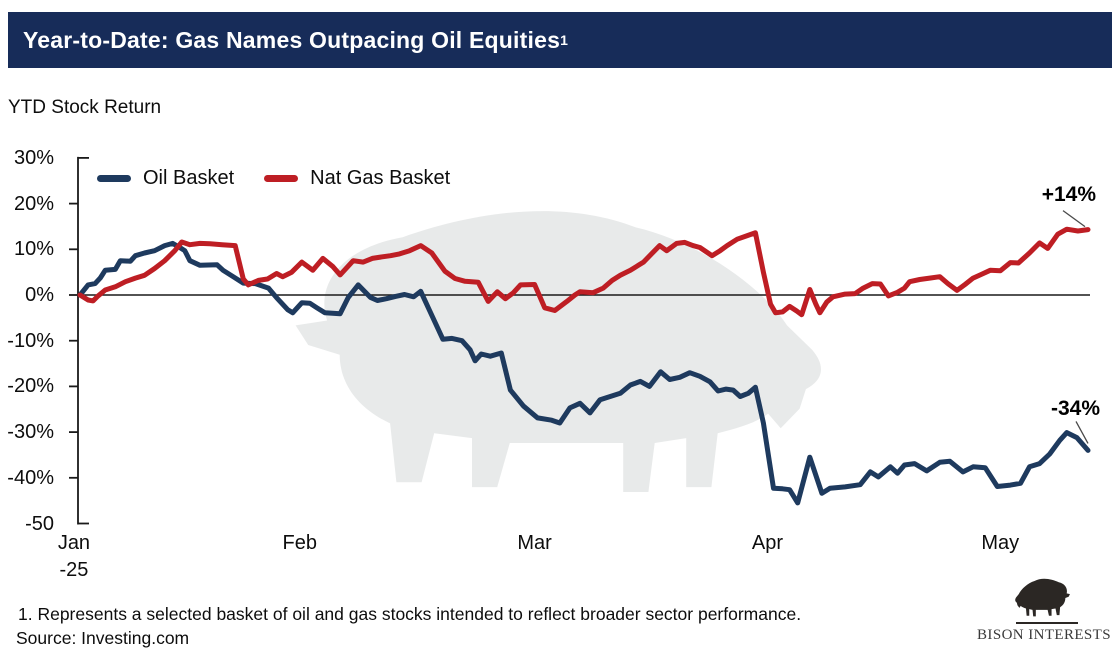 The image size is (1120, 651). I want to click on x-tick-label: Jan, so click(74, 543).